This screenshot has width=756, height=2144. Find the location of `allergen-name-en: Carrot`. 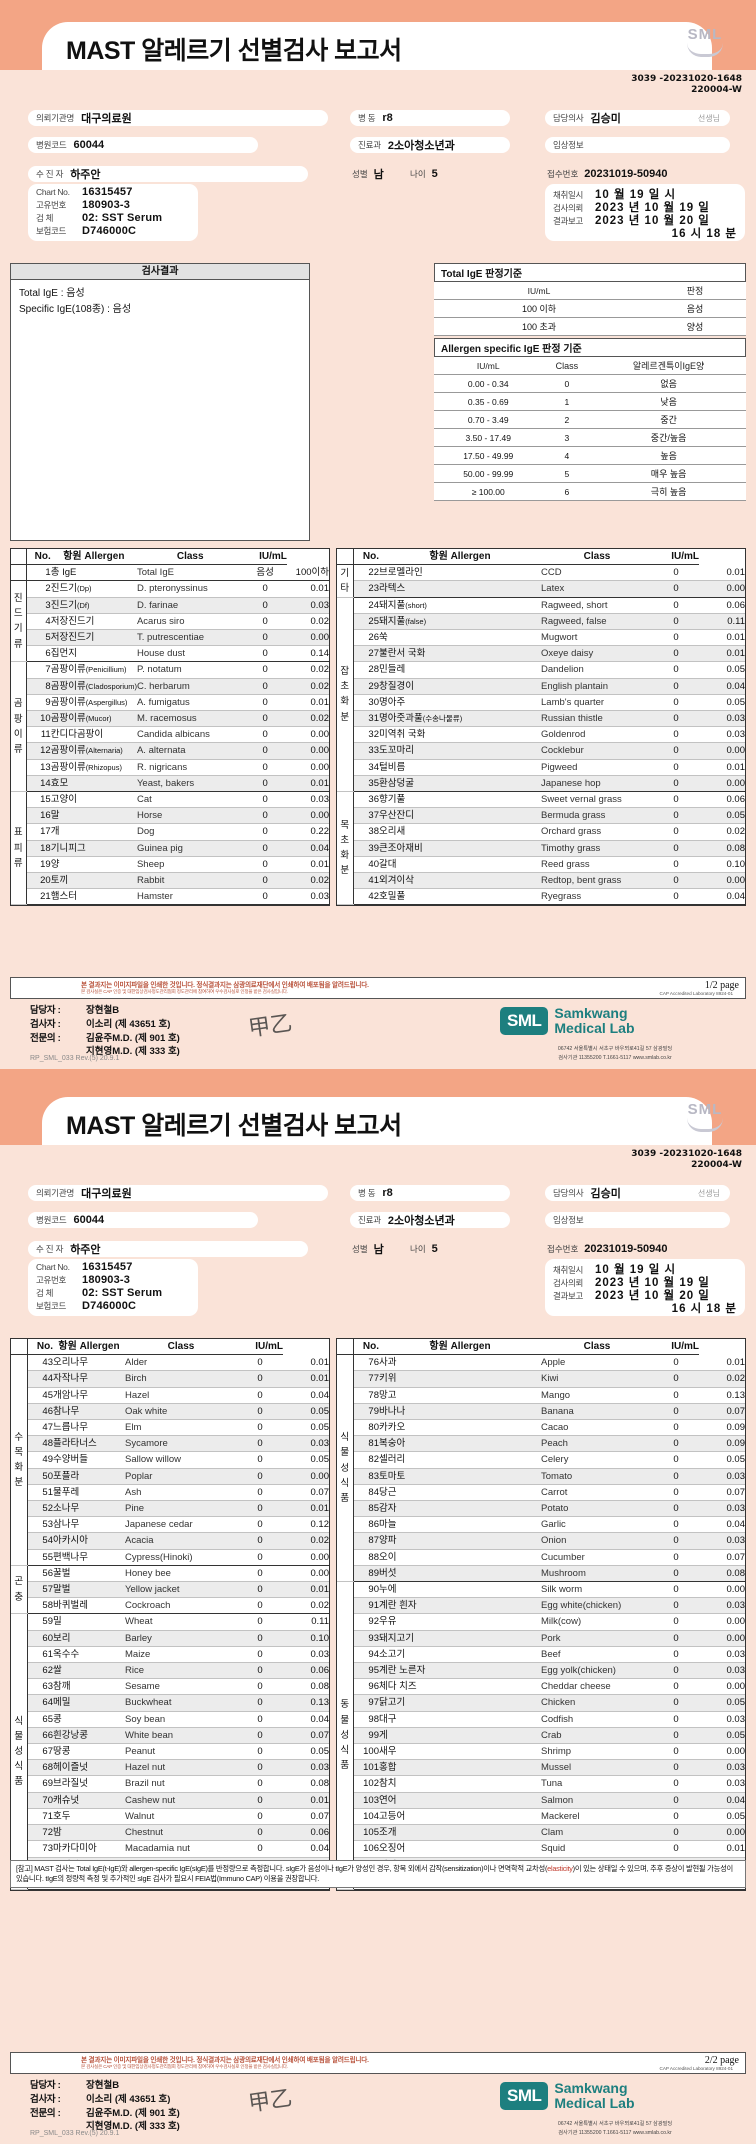

allergen-name-en: Carrot is located at coordinates (597, 1493).